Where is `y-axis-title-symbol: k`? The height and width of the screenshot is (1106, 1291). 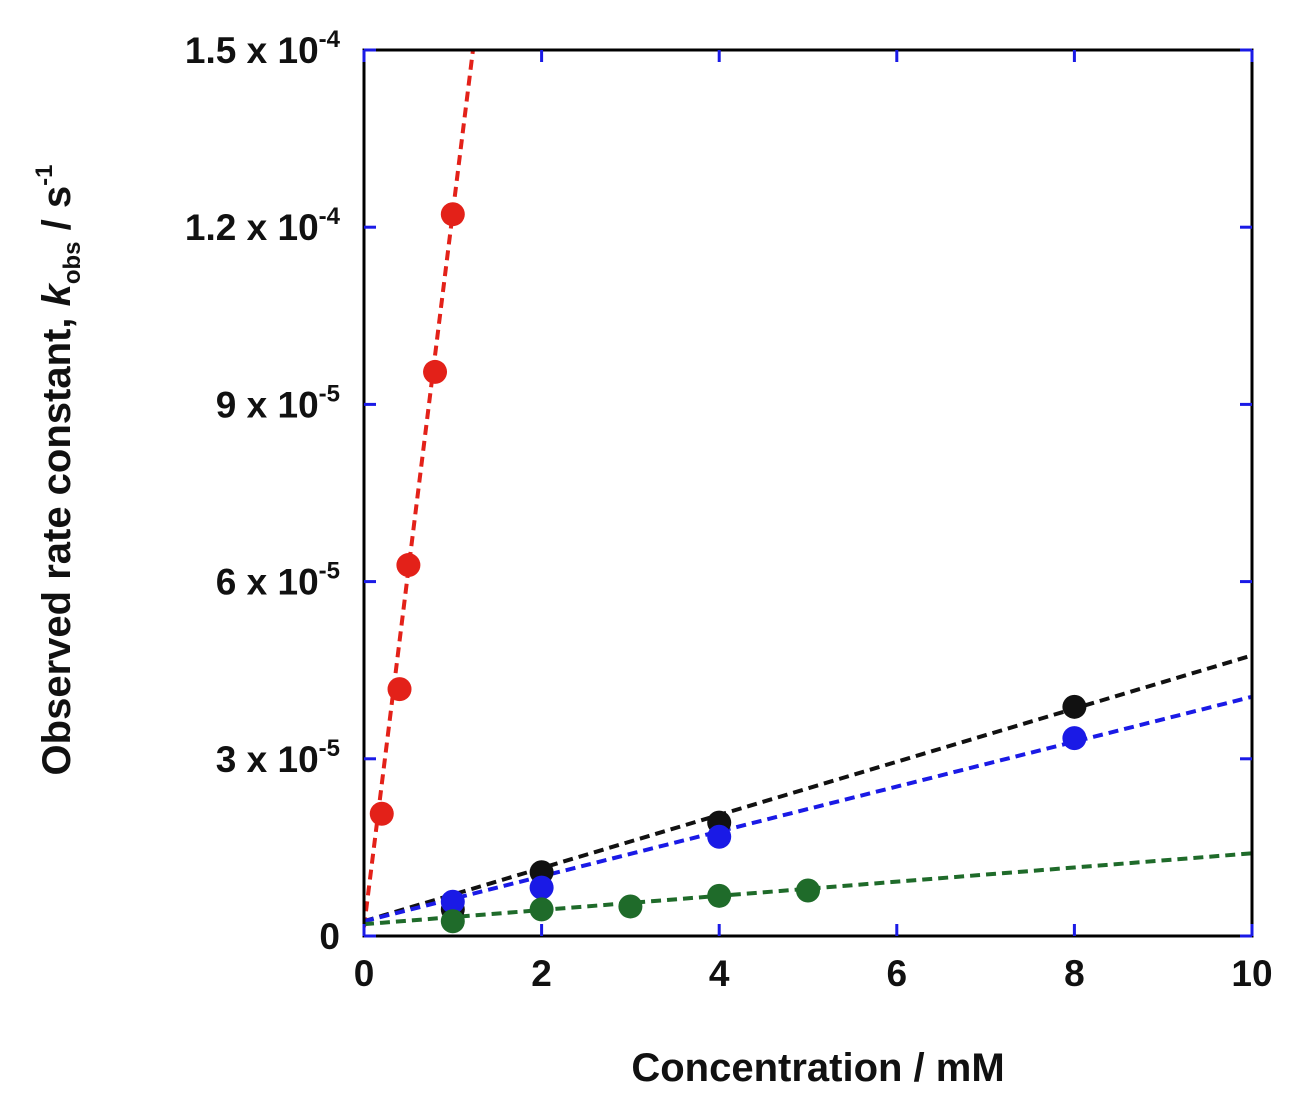
y-axis-title-symbol: k is located at coordinates (57, 294).